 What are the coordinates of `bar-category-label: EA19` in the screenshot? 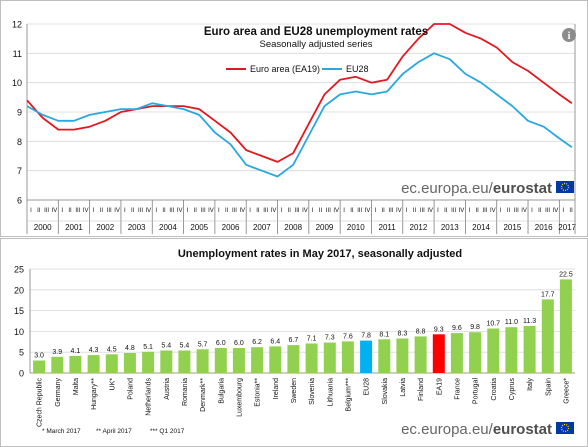 It's located at (439, 386).